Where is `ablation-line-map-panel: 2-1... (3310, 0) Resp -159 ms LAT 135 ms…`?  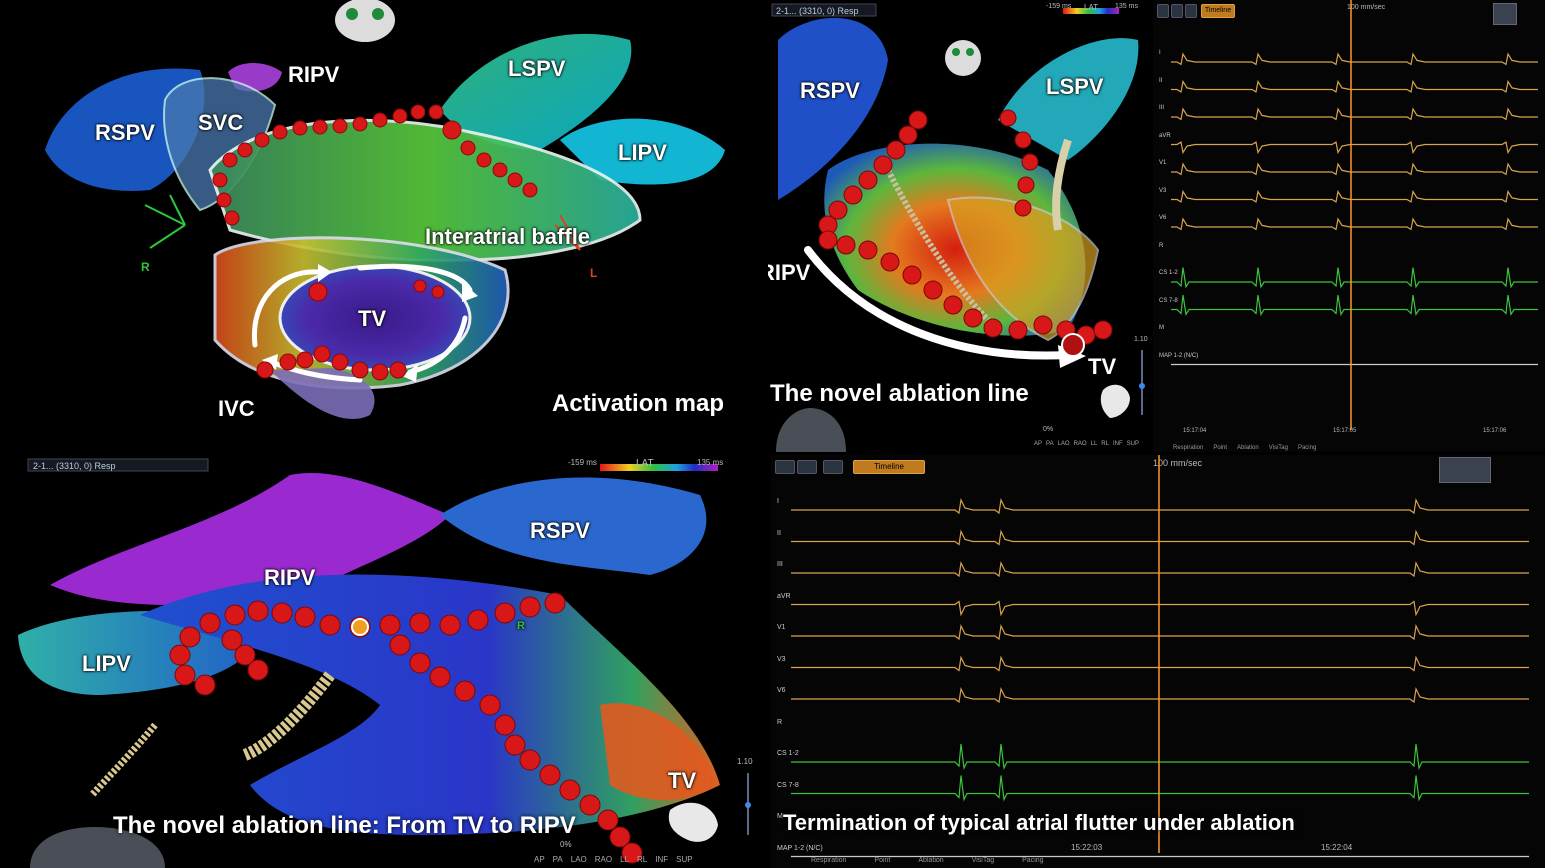
ablation-line-map-panel: 2-1... (3310, 0) Resp -159 ms LAT 135 ms… is located at coordinates (960, 226).